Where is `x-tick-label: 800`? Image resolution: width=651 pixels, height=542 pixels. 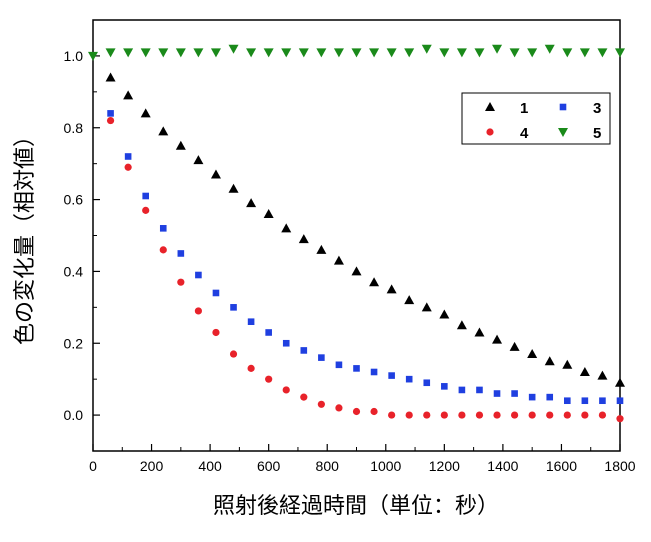 x-tick-label: 800 is located at coordinates (328, 466).